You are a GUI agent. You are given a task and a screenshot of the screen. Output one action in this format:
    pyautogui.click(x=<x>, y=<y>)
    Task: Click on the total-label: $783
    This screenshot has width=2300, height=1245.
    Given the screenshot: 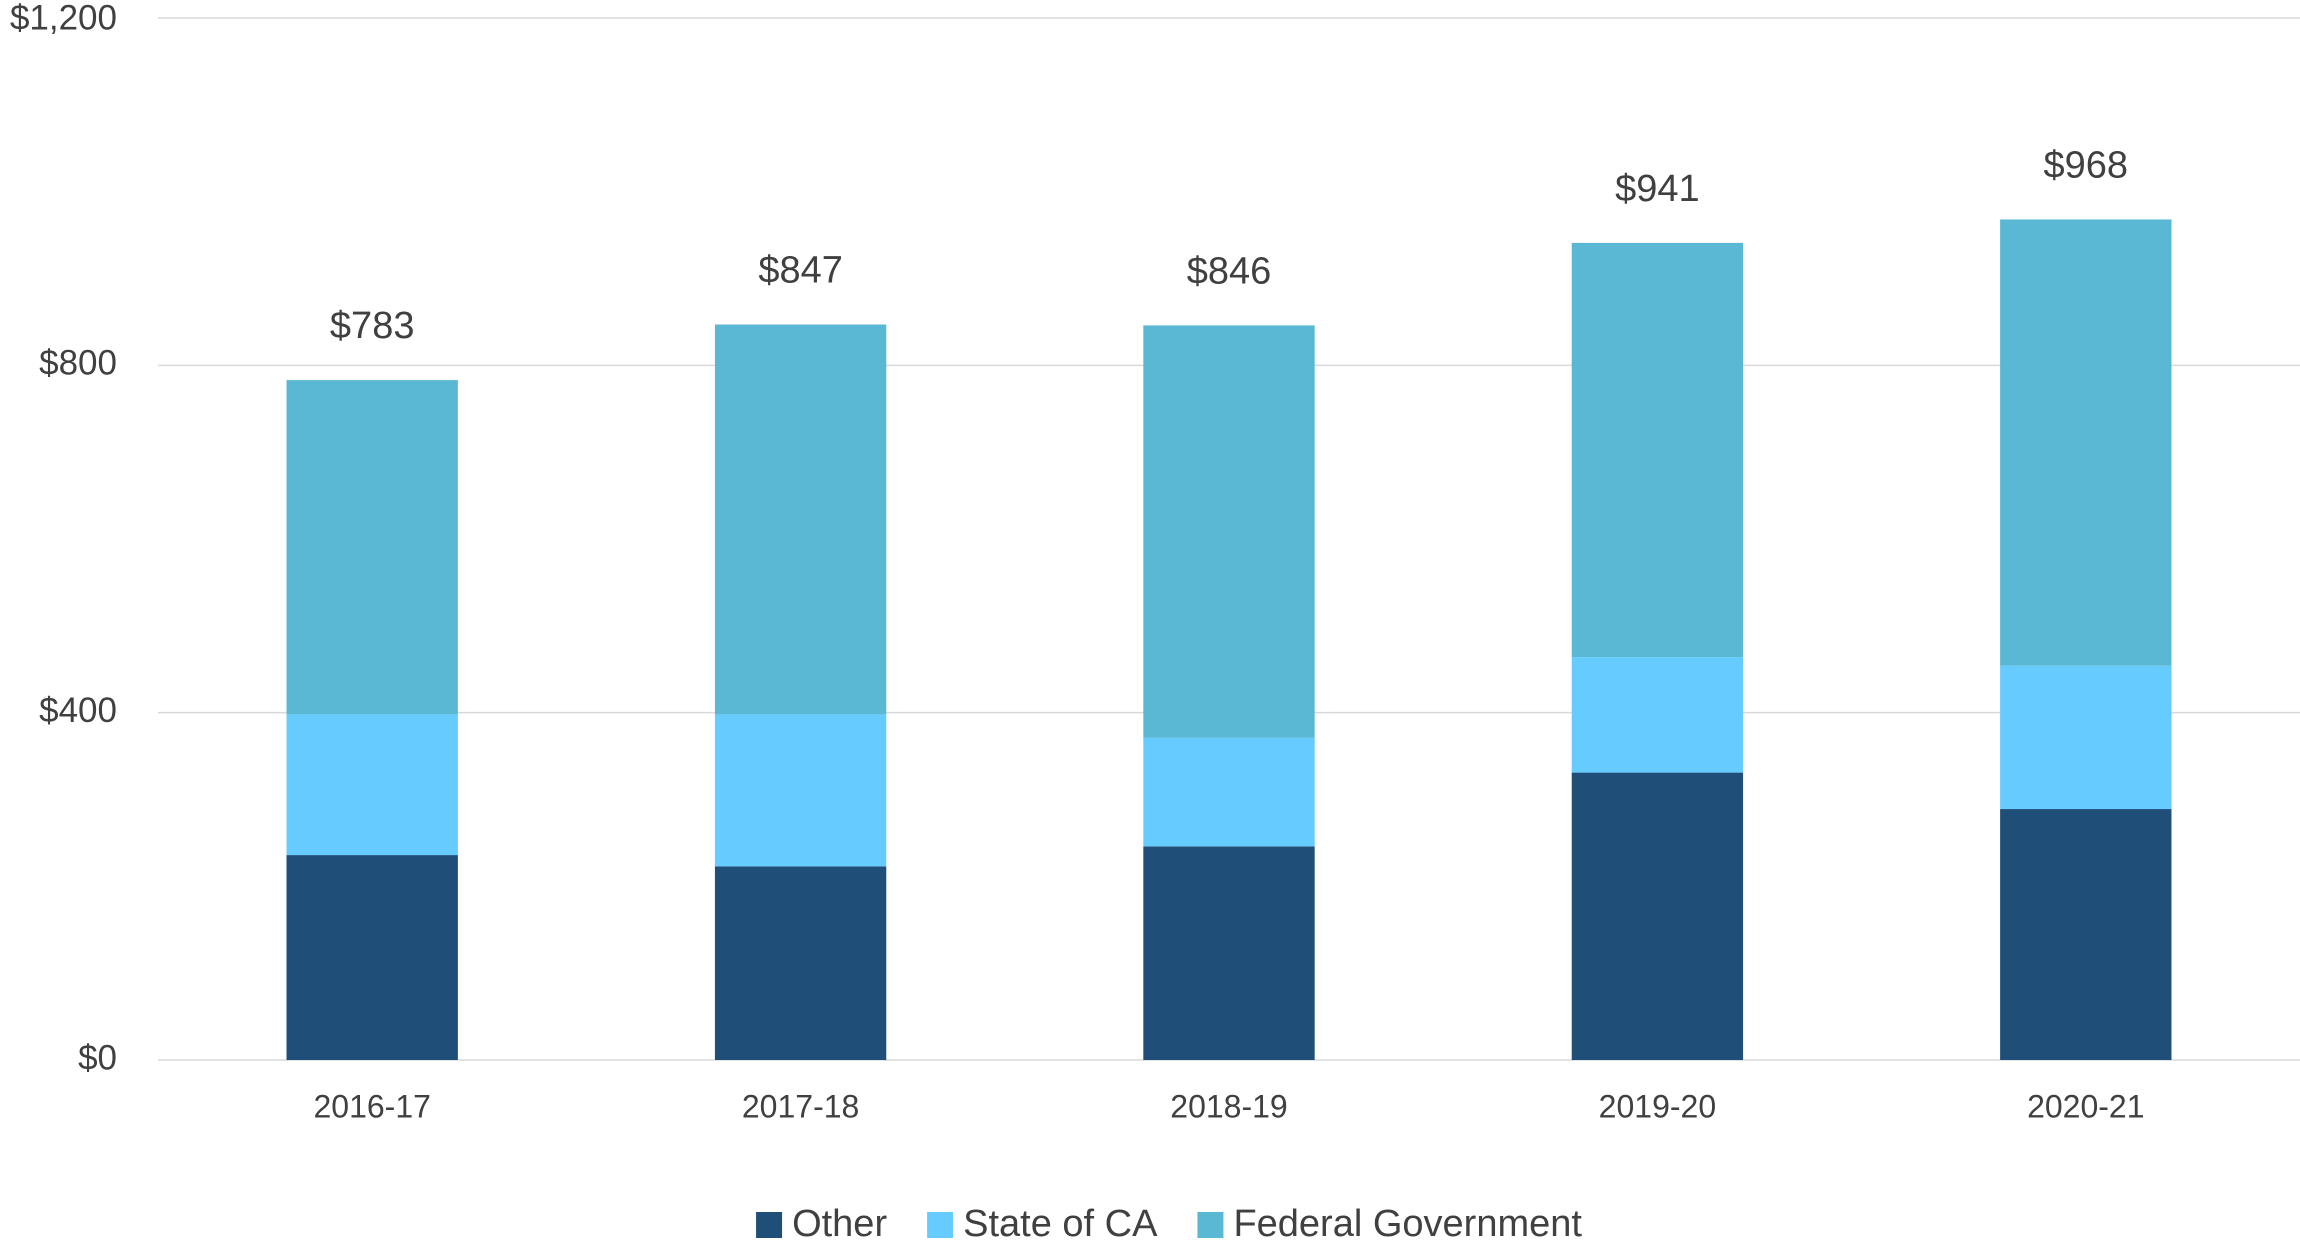 What is the action you would take?
    pyautogui.click(x=372, y=326)
    